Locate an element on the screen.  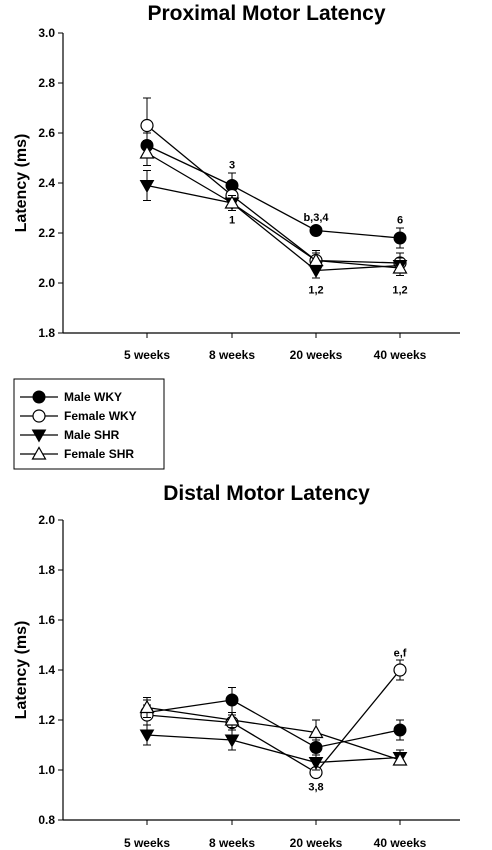
y-tick-label: 1.4 is located at coordinates (46, 670).